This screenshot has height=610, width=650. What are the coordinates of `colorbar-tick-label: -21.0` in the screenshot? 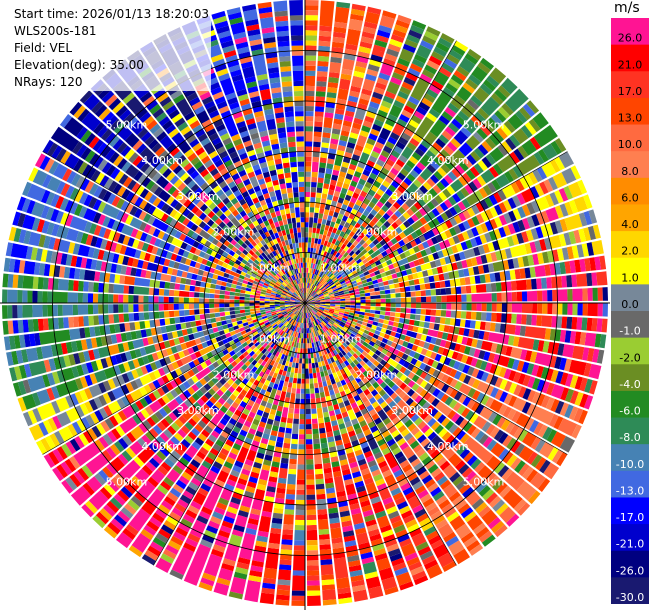 It's located at (630, 544).